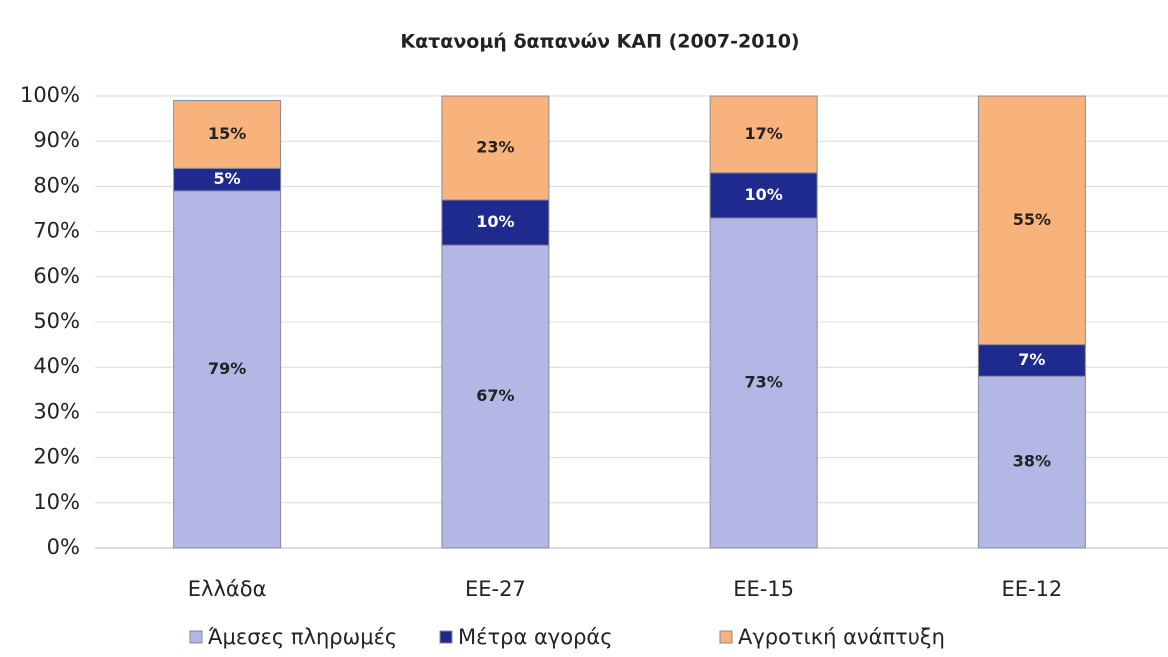  What do you see at coordinates (56, 411) in the screenshot?
I see `y-tick-label: 30%` at bounding box center [56, 411].